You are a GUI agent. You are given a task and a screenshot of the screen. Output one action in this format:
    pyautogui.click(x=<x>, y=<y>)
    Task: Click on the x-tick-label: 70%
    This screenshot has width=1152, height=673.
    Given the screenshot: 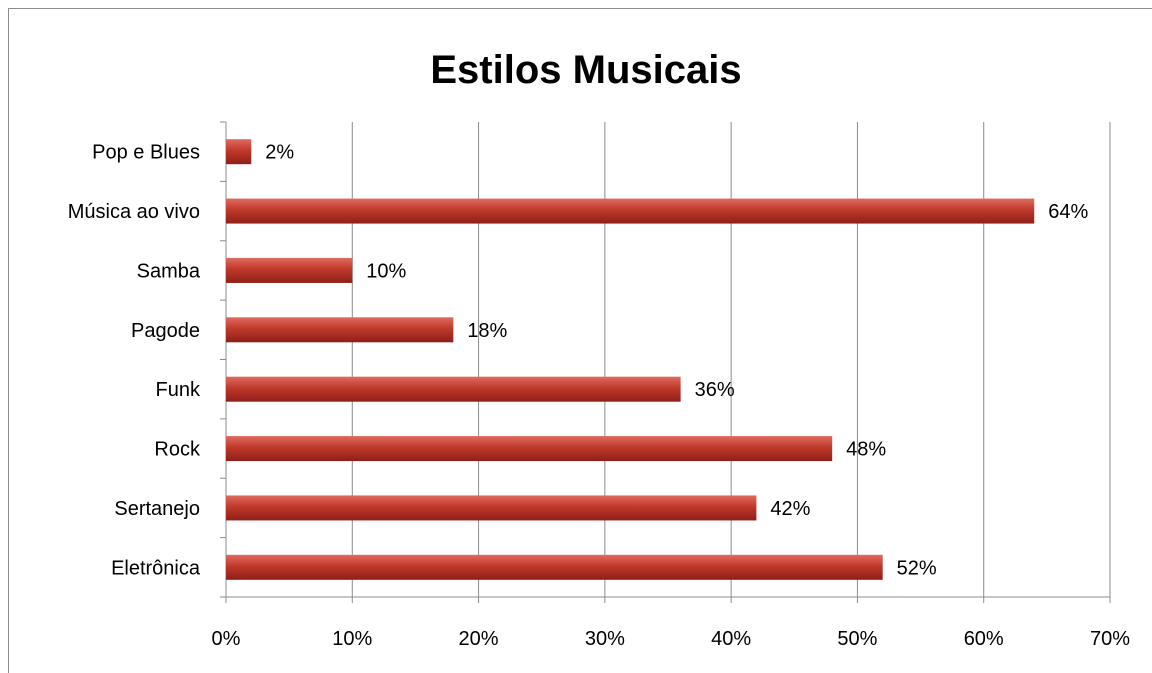 What is the action you would take?
    pyautogui.click(x=1110, y=639)
    